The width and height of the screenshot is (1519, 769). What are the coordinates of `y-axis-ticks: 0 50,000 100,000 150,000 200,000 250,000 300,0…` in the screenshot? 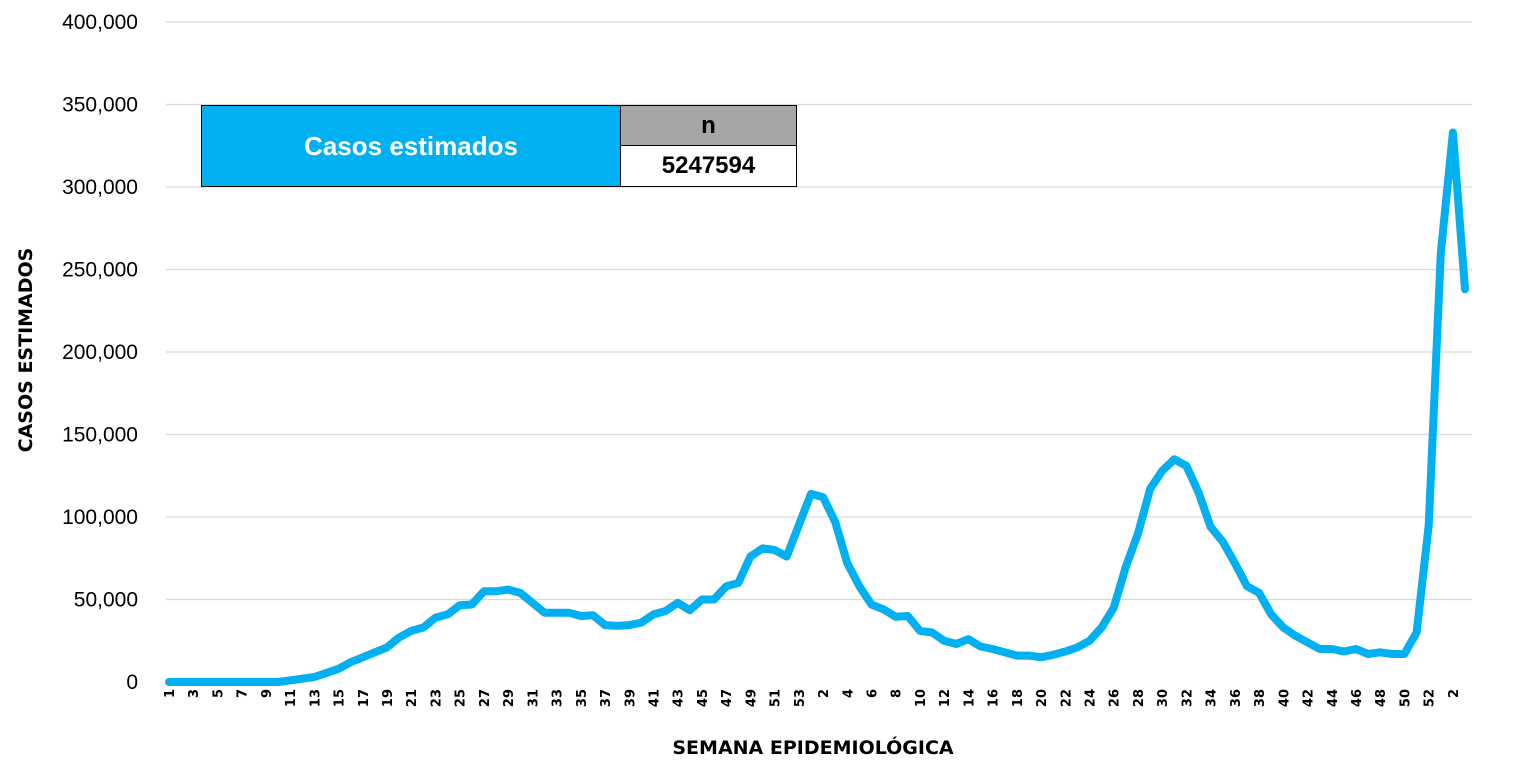 It's located at (100, 352).